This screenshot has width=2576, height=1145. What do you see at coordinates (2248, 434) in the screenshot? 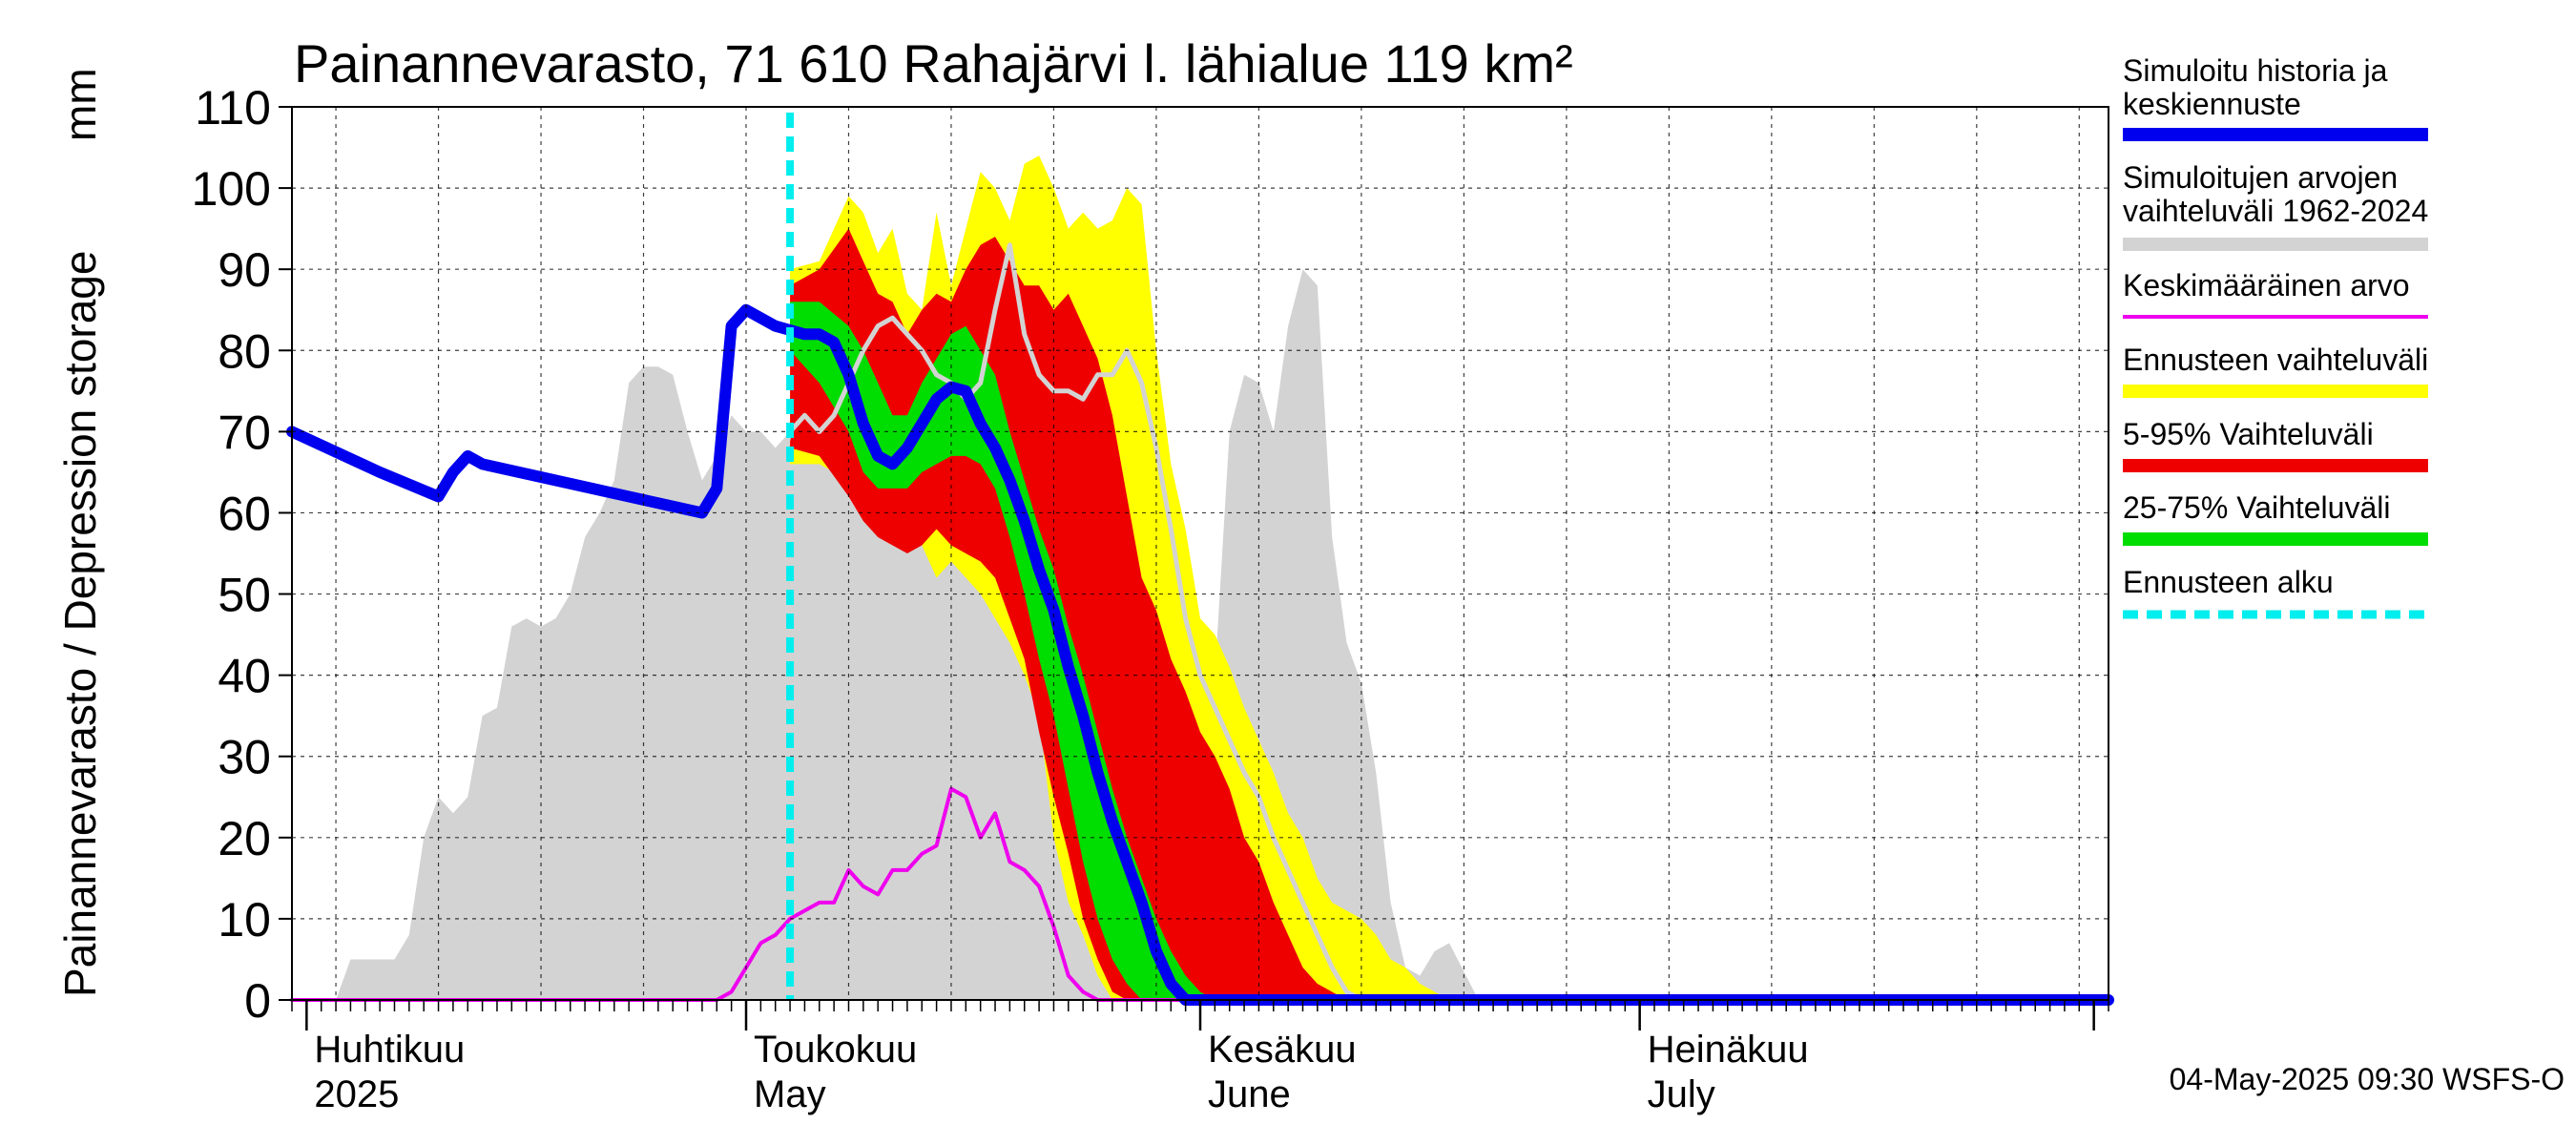
I see `legend-label: 5-95% Vaihteluväli` at bounding box center [2248, 434].